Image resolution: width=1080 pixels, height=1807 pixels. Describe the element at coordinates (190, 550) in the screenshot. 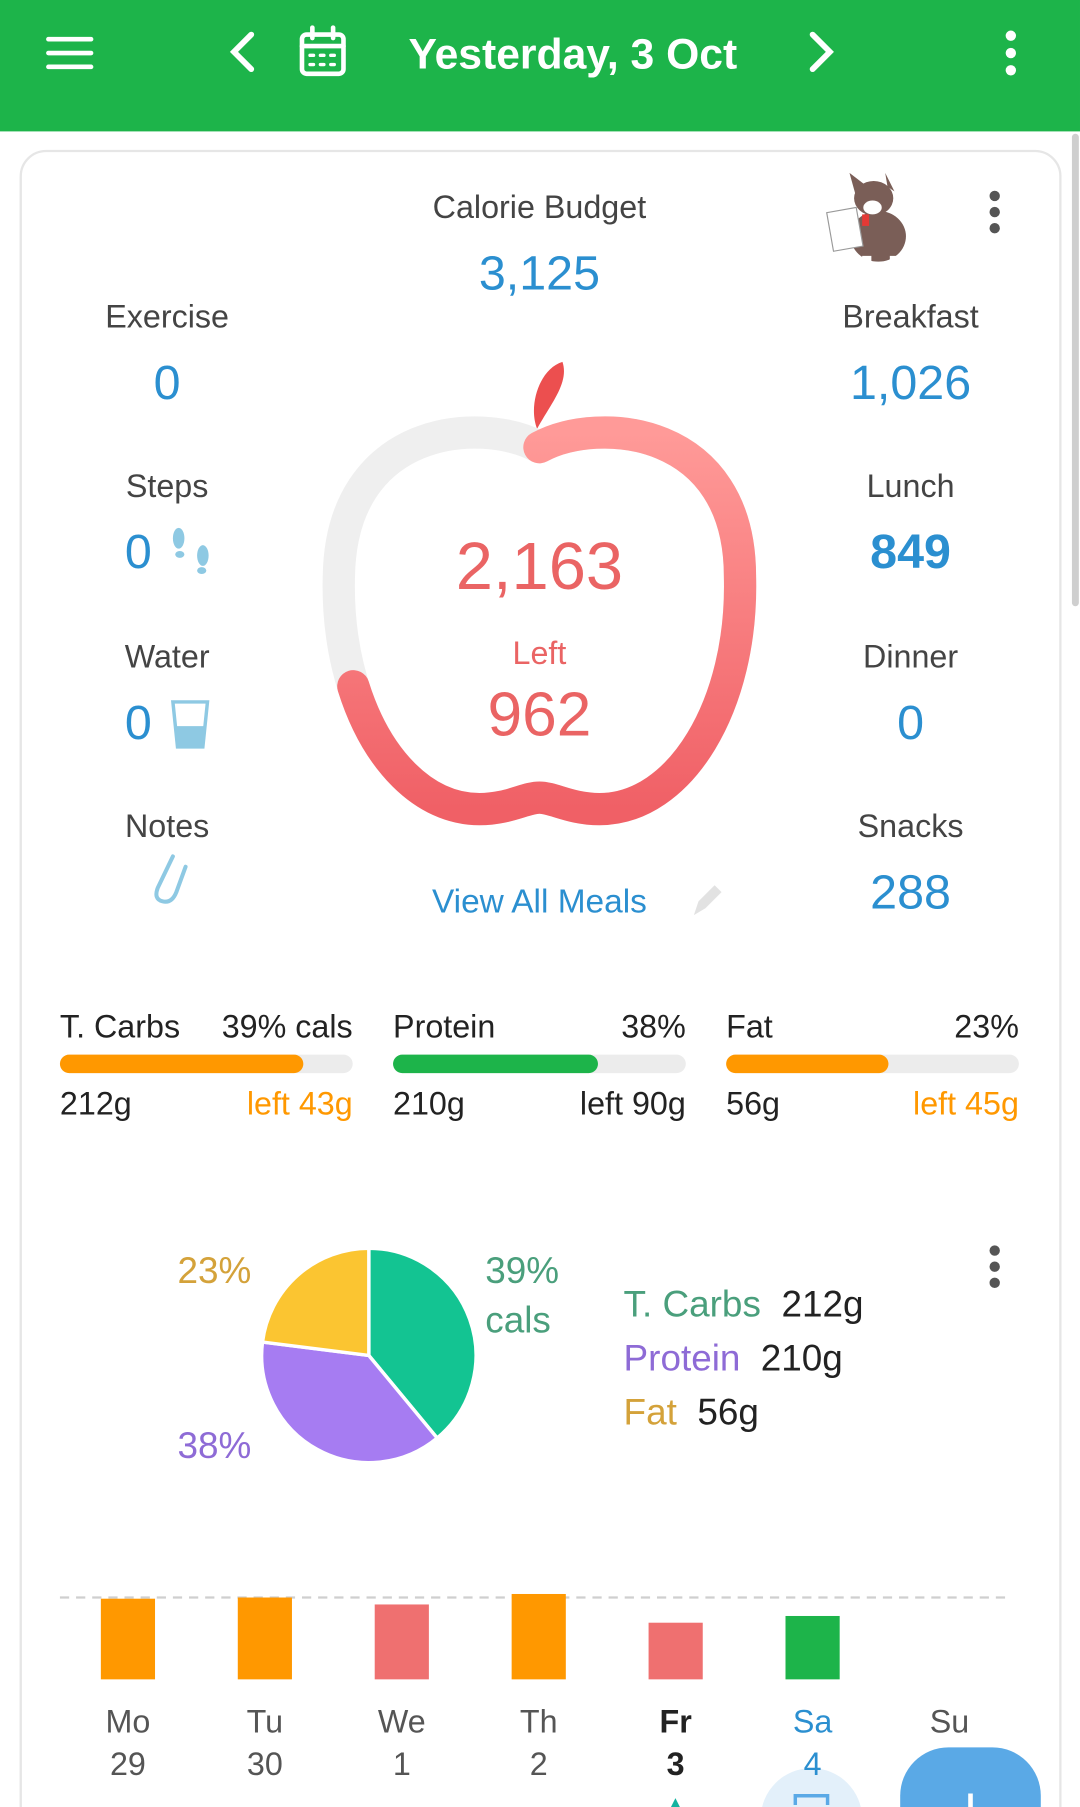

I see `steps-icon` at that location.